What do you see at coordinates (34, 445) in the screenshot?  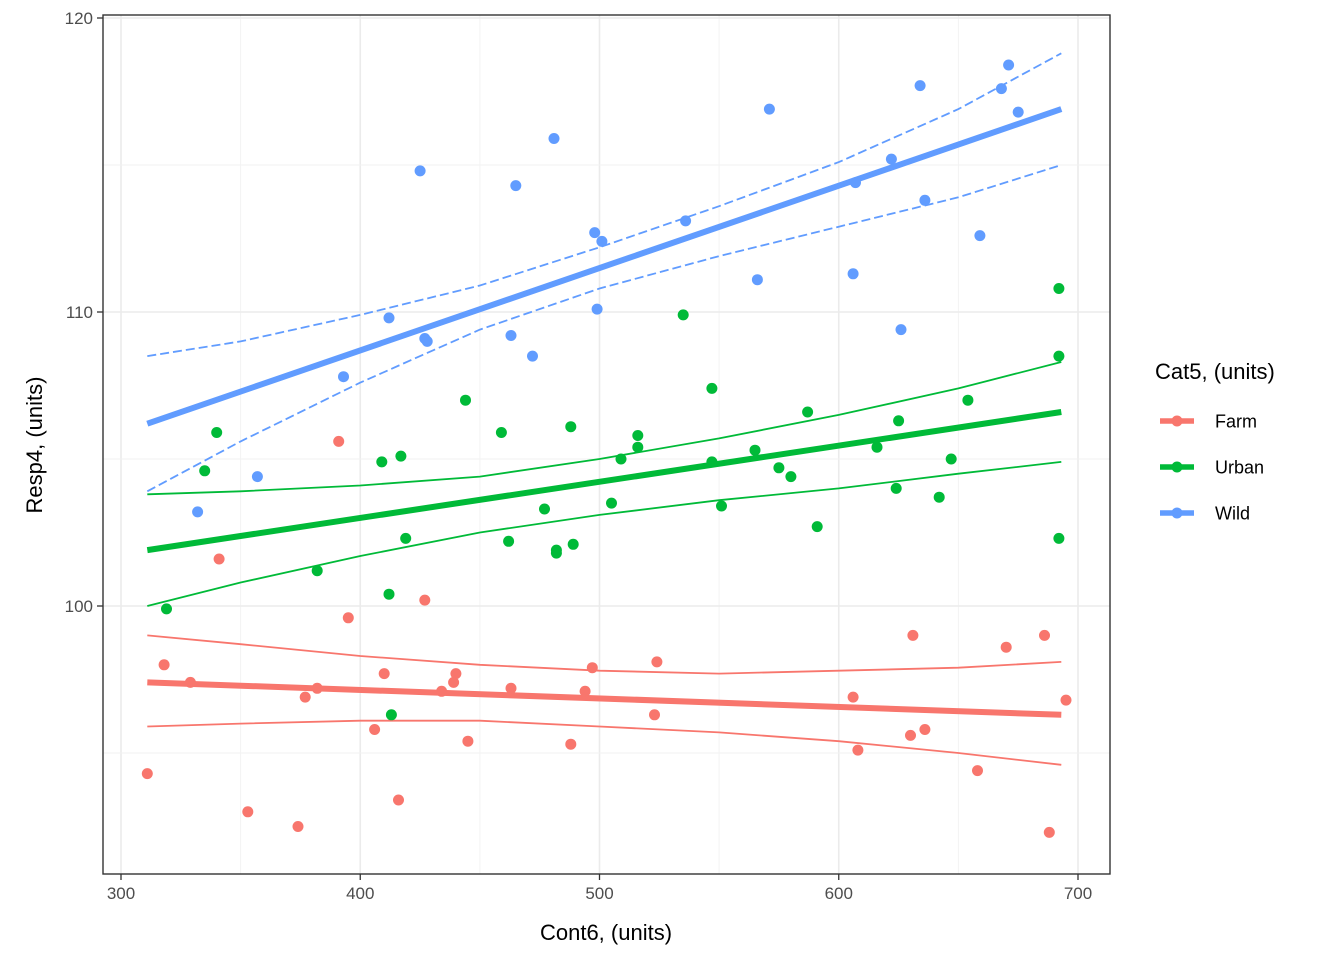 I see `y-axis-title: Resp4, (units)` at bounding box center [34, 445].